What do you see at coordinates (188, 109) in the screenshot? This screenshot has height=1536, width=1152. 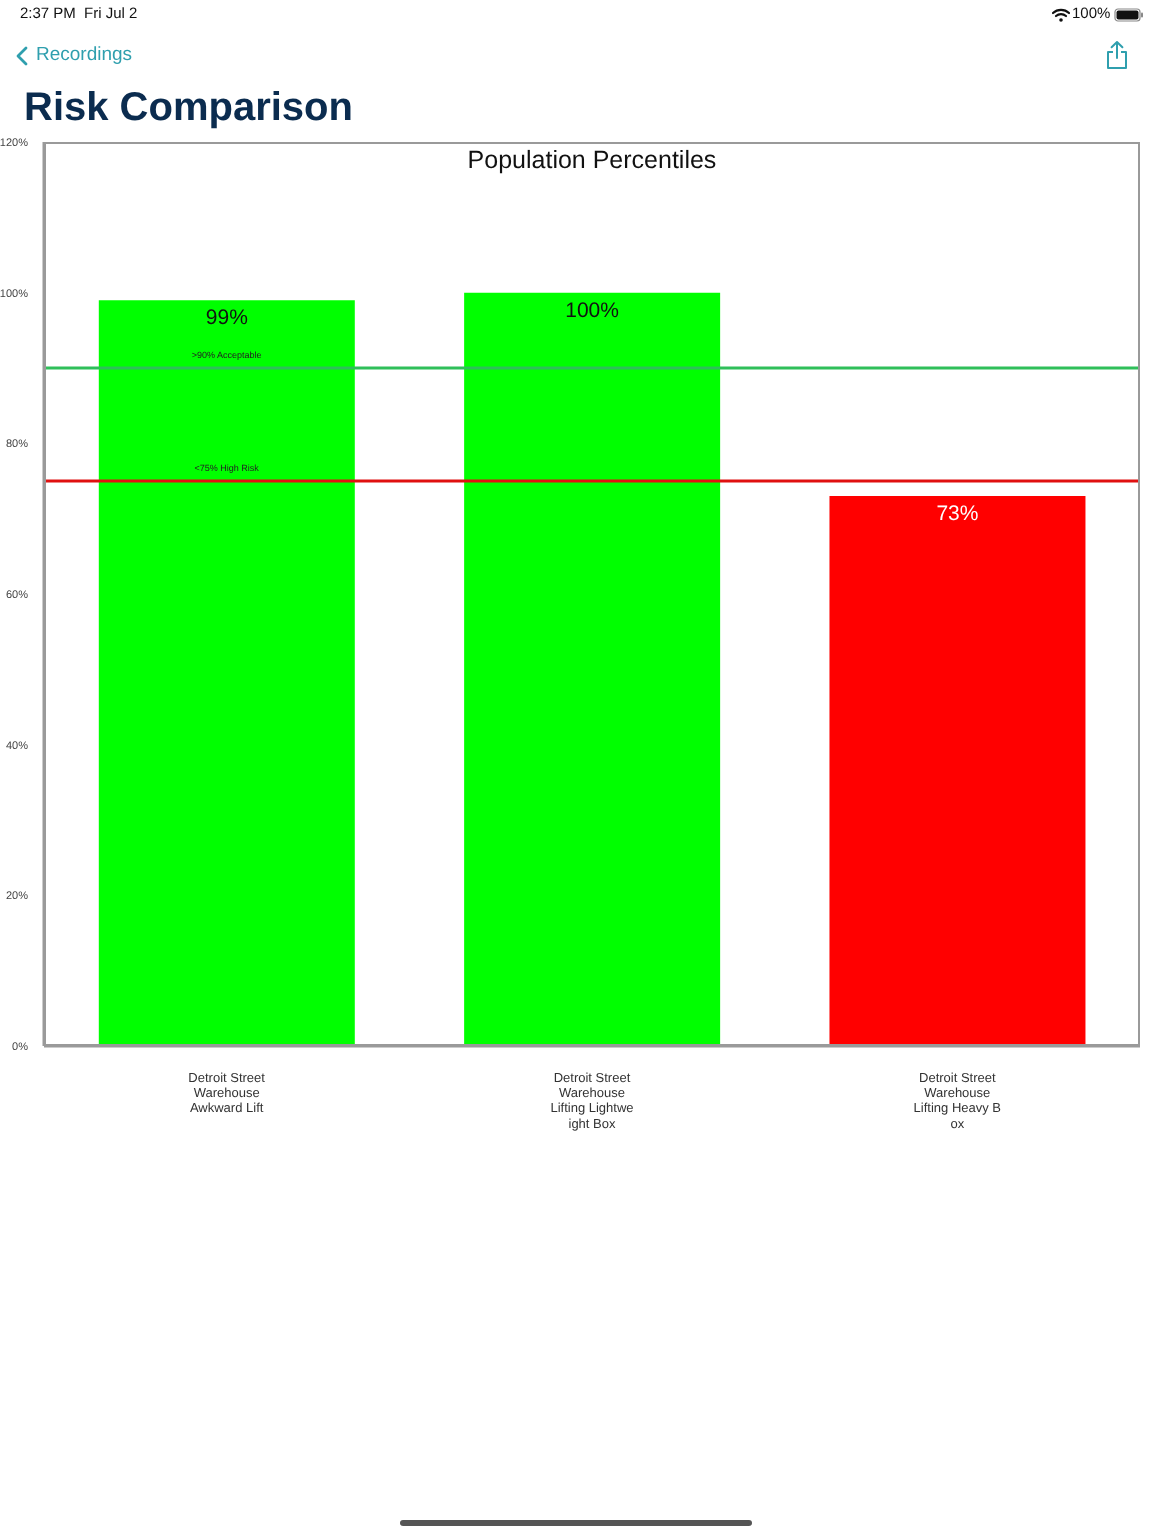 I see `chart-title: Risk Comparison` at bounding box center [188, 109].